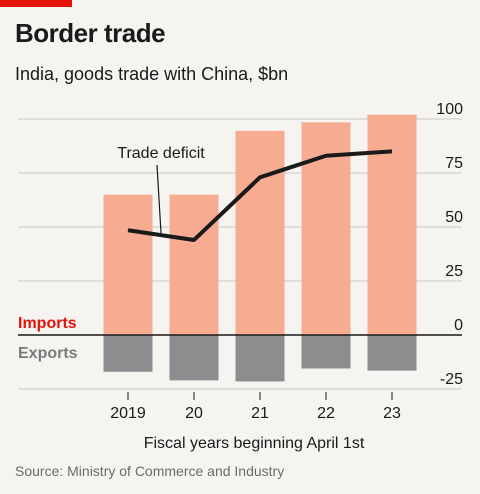  I want to click on brand-accent-bar, so click(36, 3).